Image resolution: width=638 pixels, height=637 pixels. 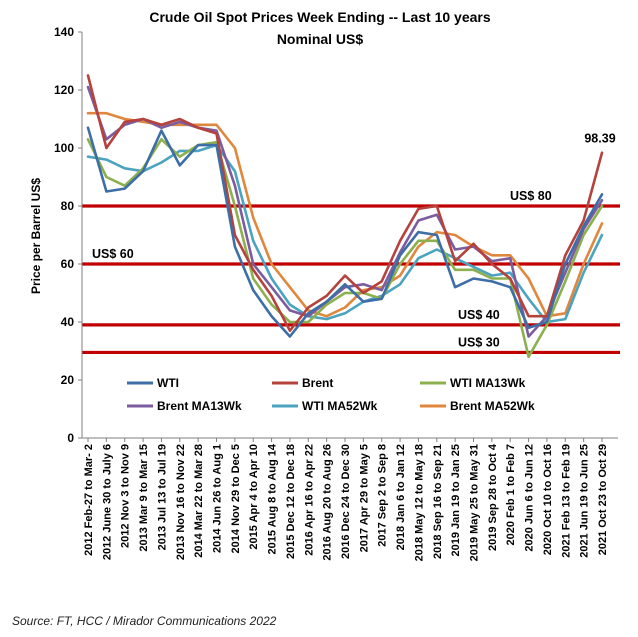 I want to click on y-tick-label: 40, so click(x=68, y=322).